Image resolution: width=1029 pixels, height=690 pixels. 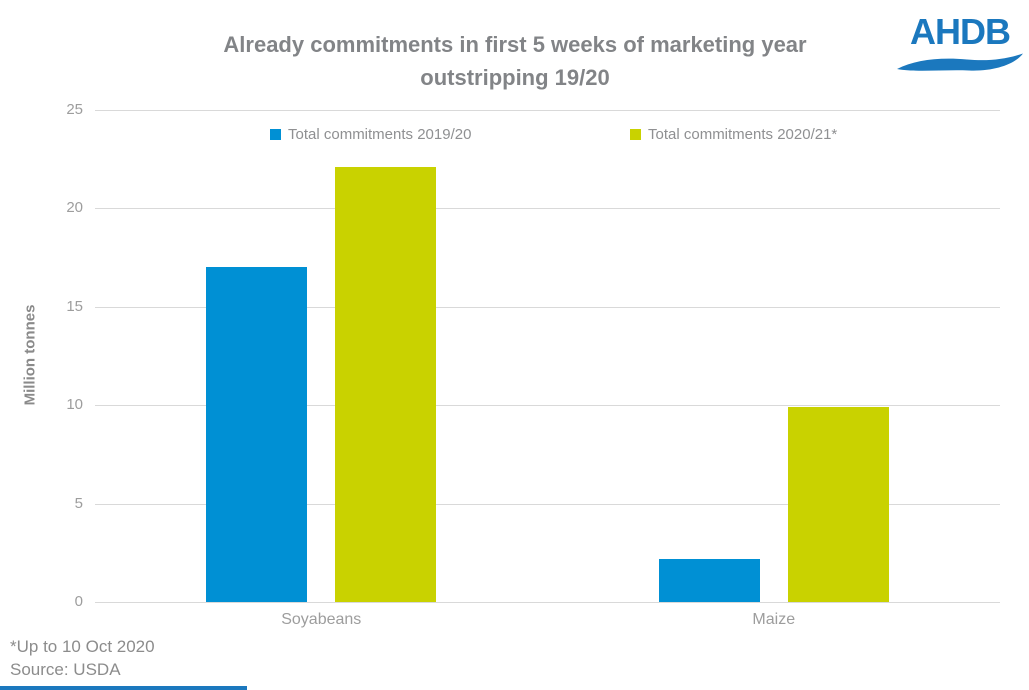 What do you see at coordinates (960, 62) in the screenshot?
I see `logo-wave-icon` at bounding box center [960, 62].